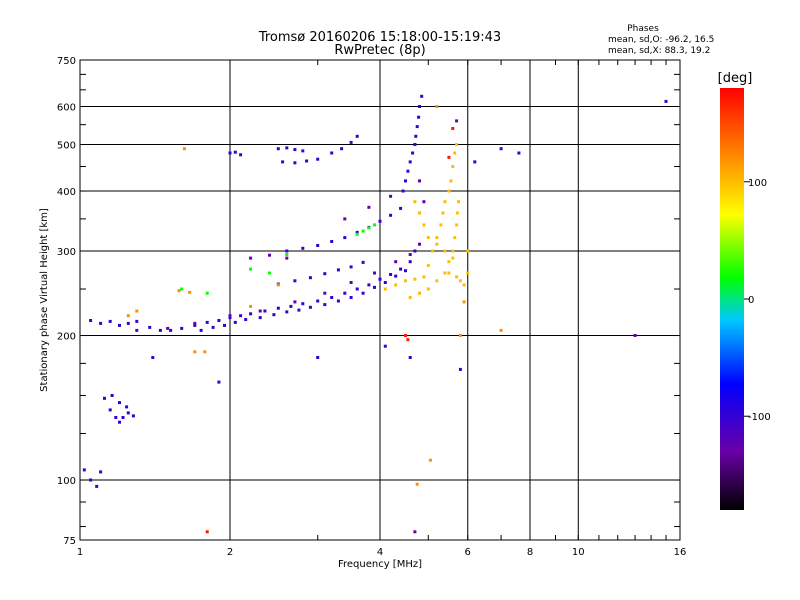  I want to click on phases-mean-x: mean, sd,X: 88.3, 19.2, so click(659, 51).